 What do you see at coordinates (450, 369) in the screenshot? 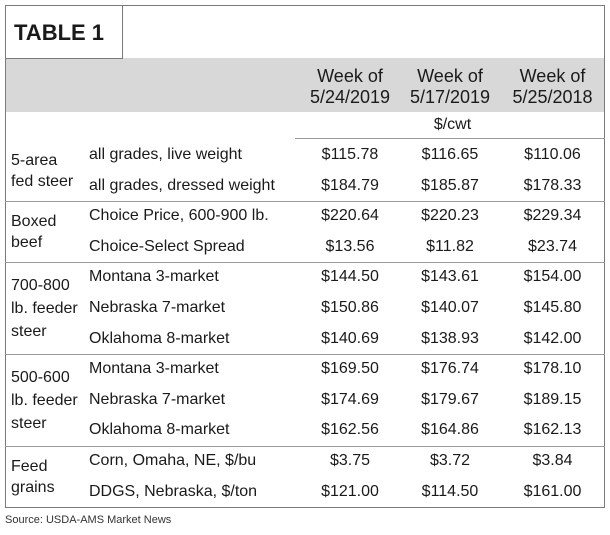
I see `cell-value: $176.74` at bounding box center [450, 369].